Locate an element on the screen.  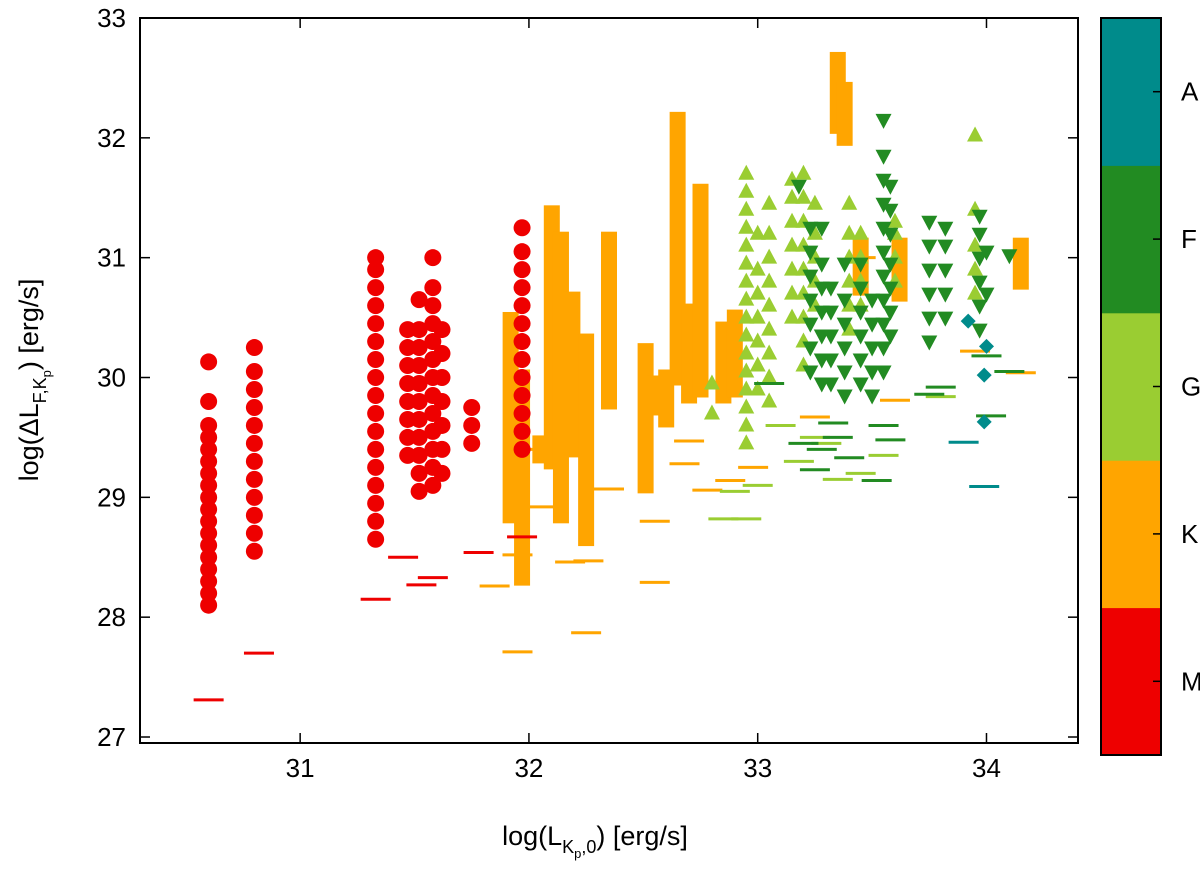
x-tick-label: 33 is located at coordinates (757, 768).